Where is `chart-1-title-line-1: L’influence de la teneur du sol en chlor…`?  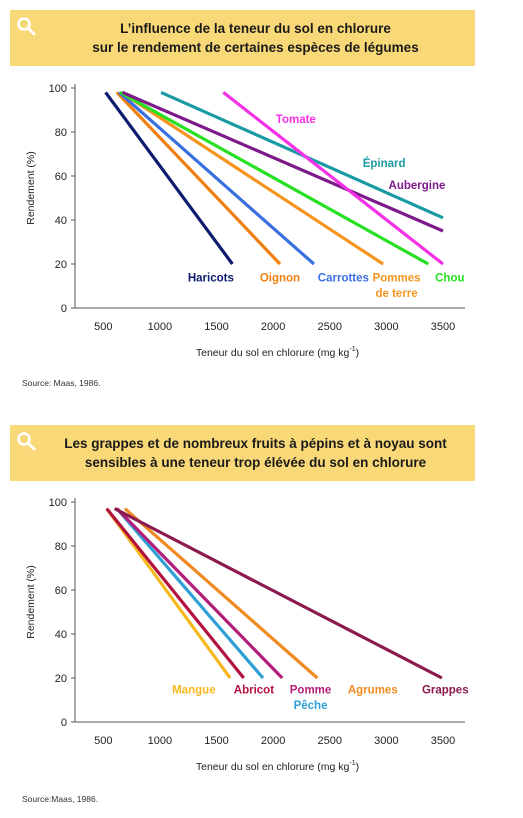
chart-1-title-line-1: L’influence de la teneur du sol en chlor… is located at coordinates (255, 28).